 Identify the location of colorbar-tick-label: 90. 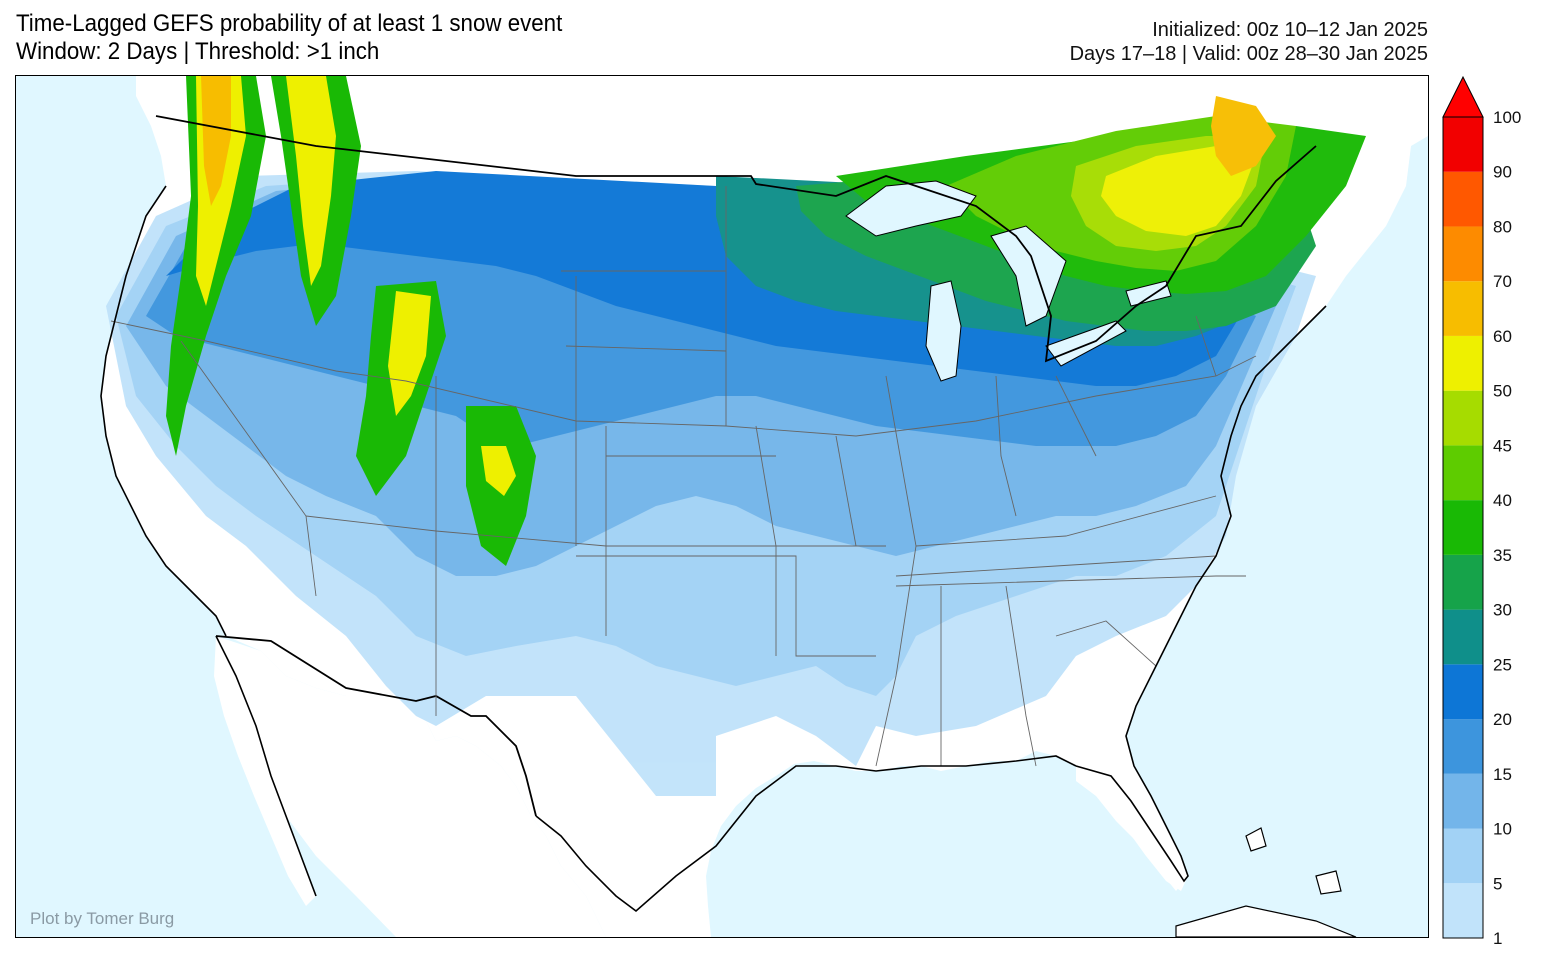
(1502, 172).